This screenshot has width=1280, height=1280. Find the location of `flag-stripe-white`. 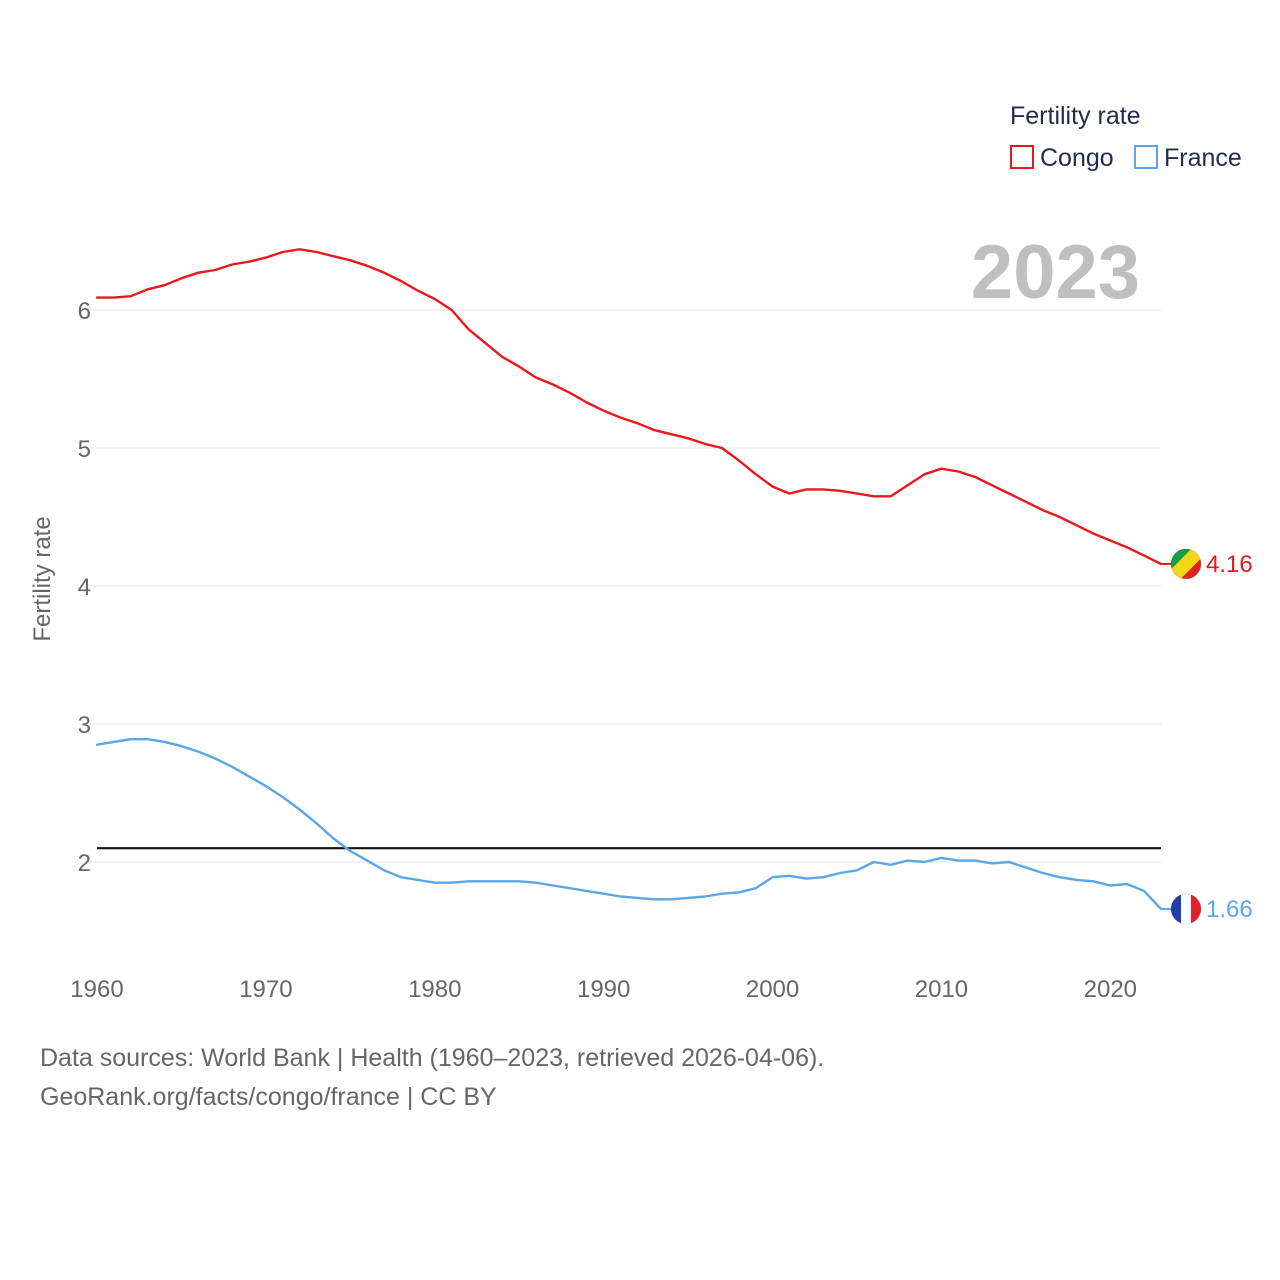

flag-stripe-white is located at coordinates (1186, 908).